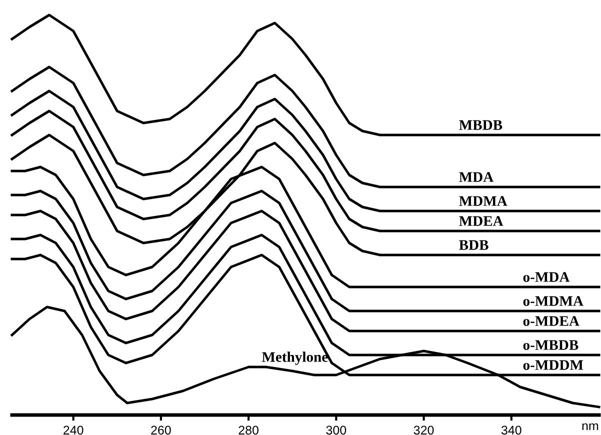 The image size is (601, 435). I want to click on x-tick-label: 240, so click(74, 430).